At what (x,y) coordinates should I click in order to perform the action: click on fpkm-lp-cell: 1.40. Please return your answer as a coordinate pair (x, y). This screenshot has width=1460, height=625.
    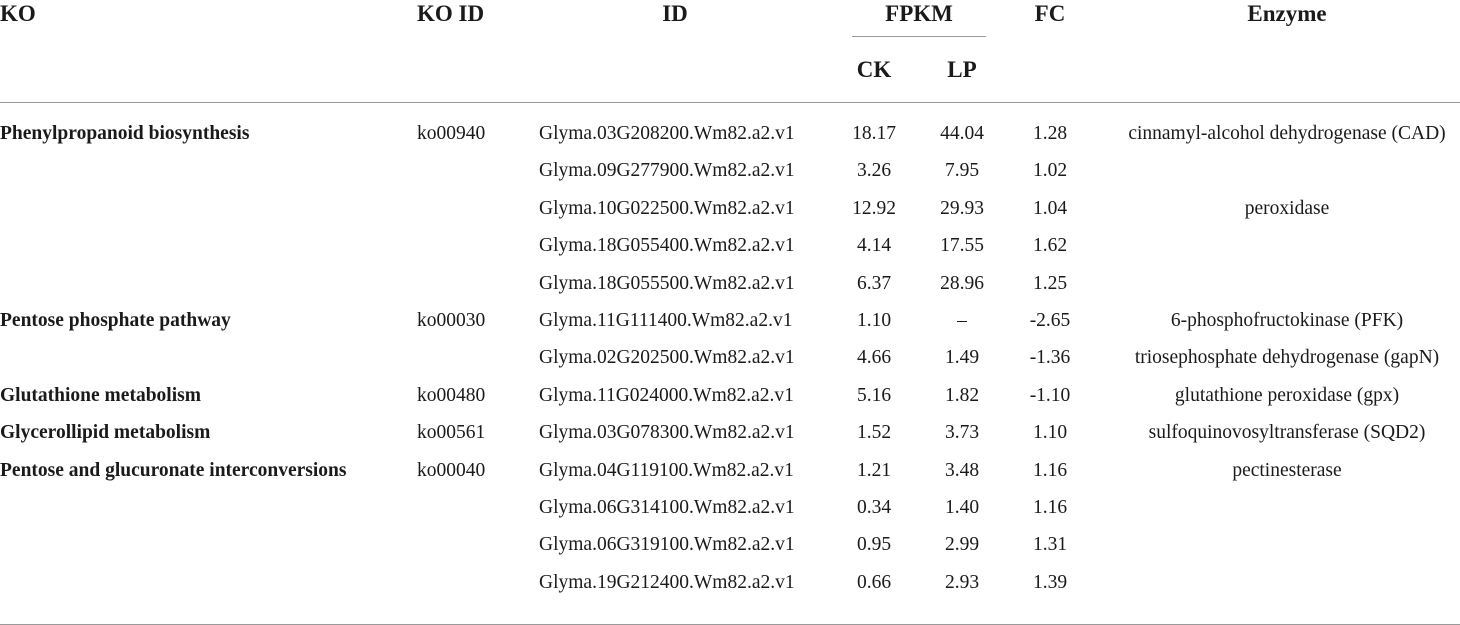
    Looking at the image, I should click on (962, 507).